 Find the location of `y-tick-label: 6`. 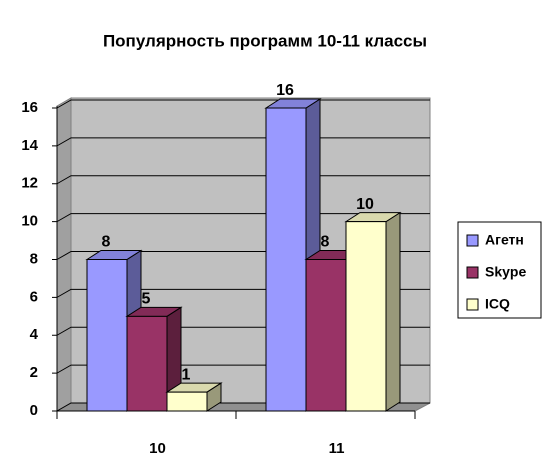

y-tick-label: 6 is located at coordinates (34, 296).